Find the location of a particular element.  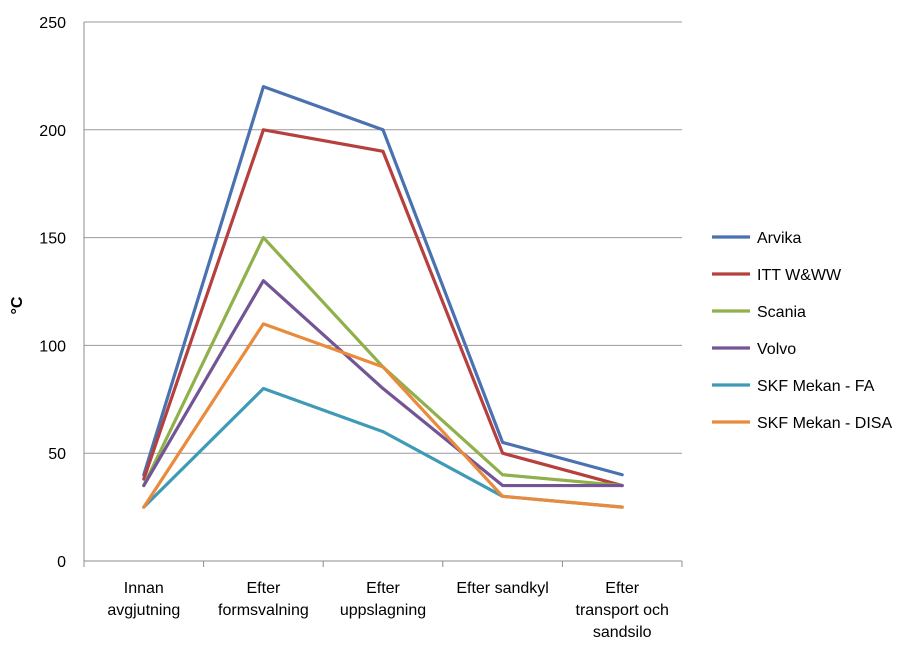

y-tick-label: 0 is located at coordinates (61, 562).